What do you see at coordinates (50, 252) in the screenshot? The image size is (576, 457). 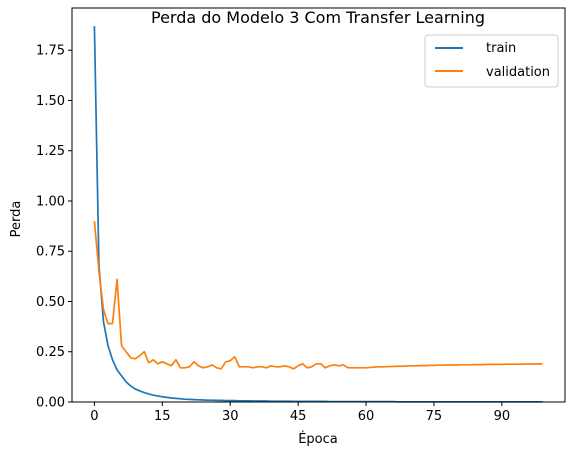 I see `y-tick-label: 0.75` at bounding box center [50, 252].